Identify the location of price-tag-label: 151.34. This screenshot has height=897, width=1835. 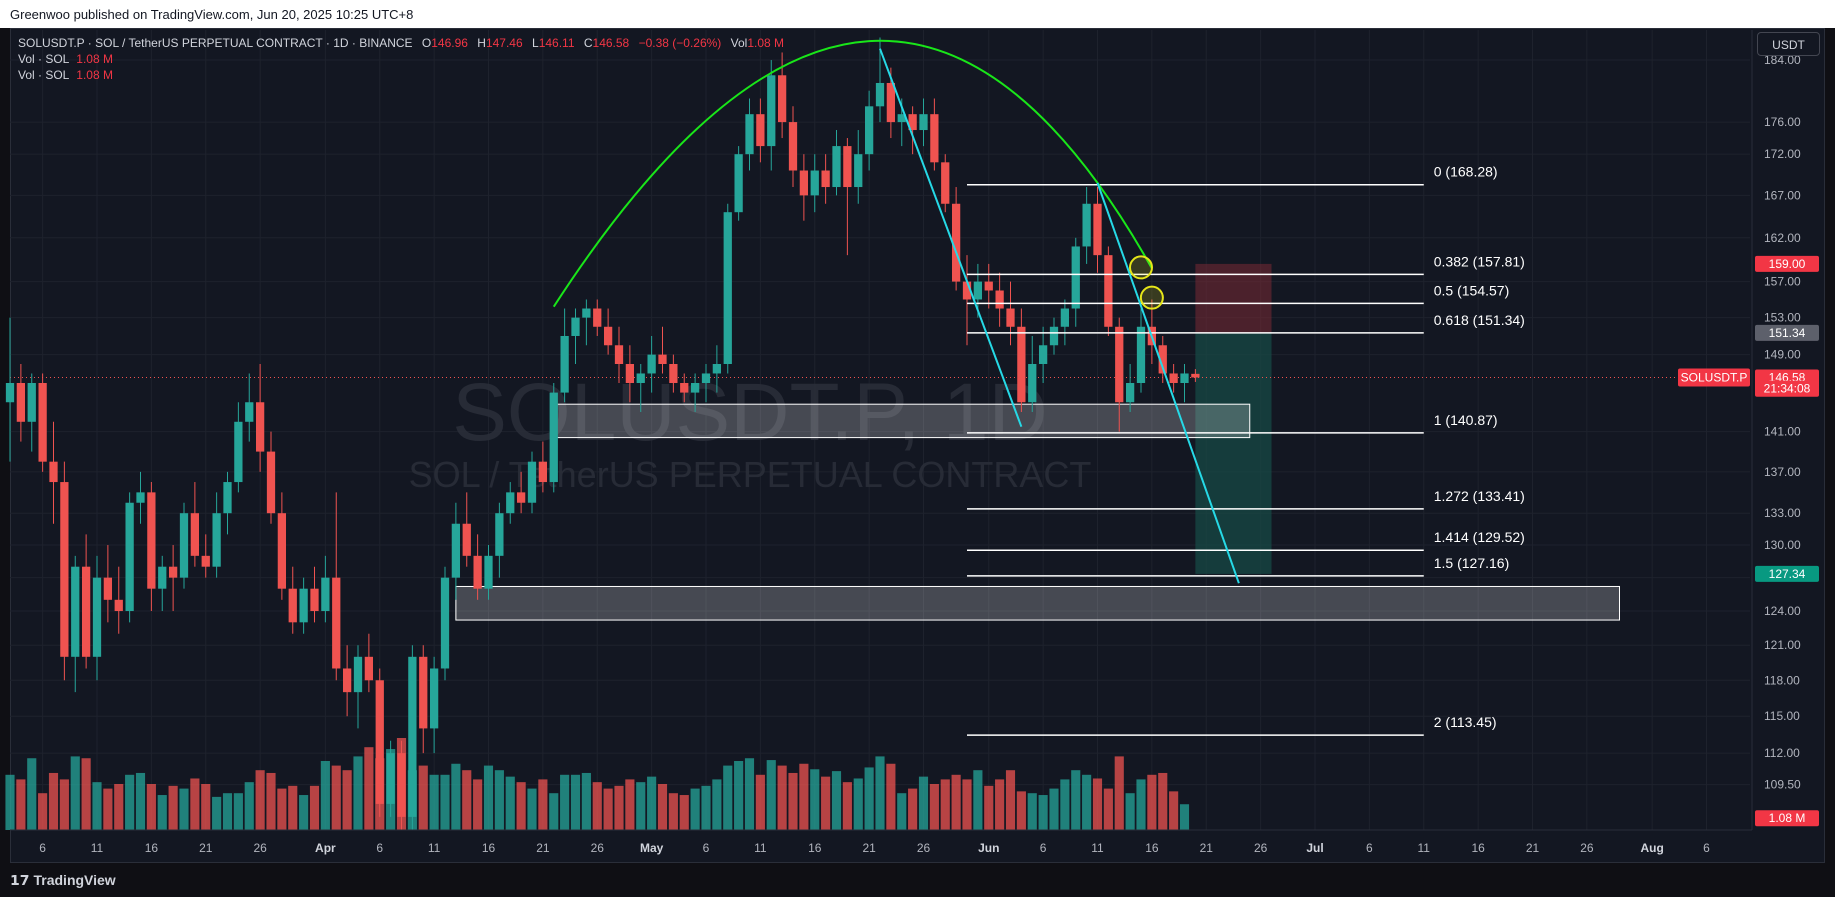
(1787, 333).